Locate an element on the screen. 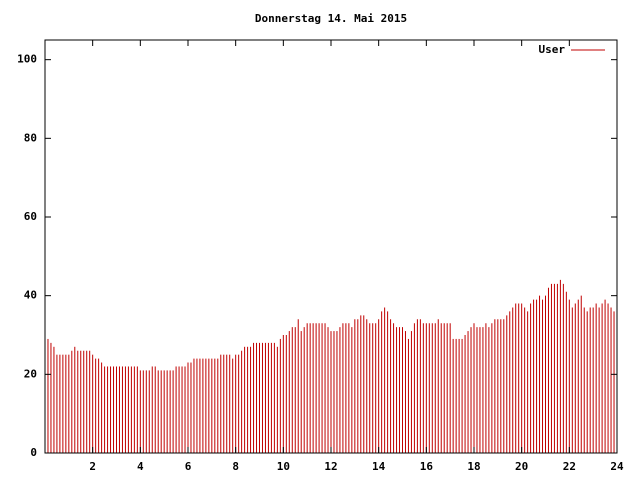  x-tick-label: 8 is located at coordinates (235, 466).